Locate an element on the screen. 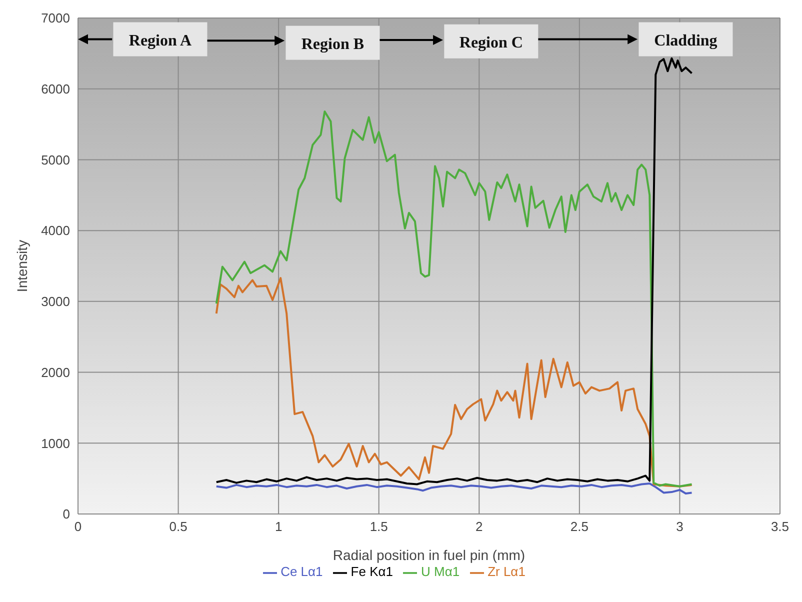 The width and height of the screenshot is (802, 602). legend-label: U Mα1 is located at coordinates (440, 571).